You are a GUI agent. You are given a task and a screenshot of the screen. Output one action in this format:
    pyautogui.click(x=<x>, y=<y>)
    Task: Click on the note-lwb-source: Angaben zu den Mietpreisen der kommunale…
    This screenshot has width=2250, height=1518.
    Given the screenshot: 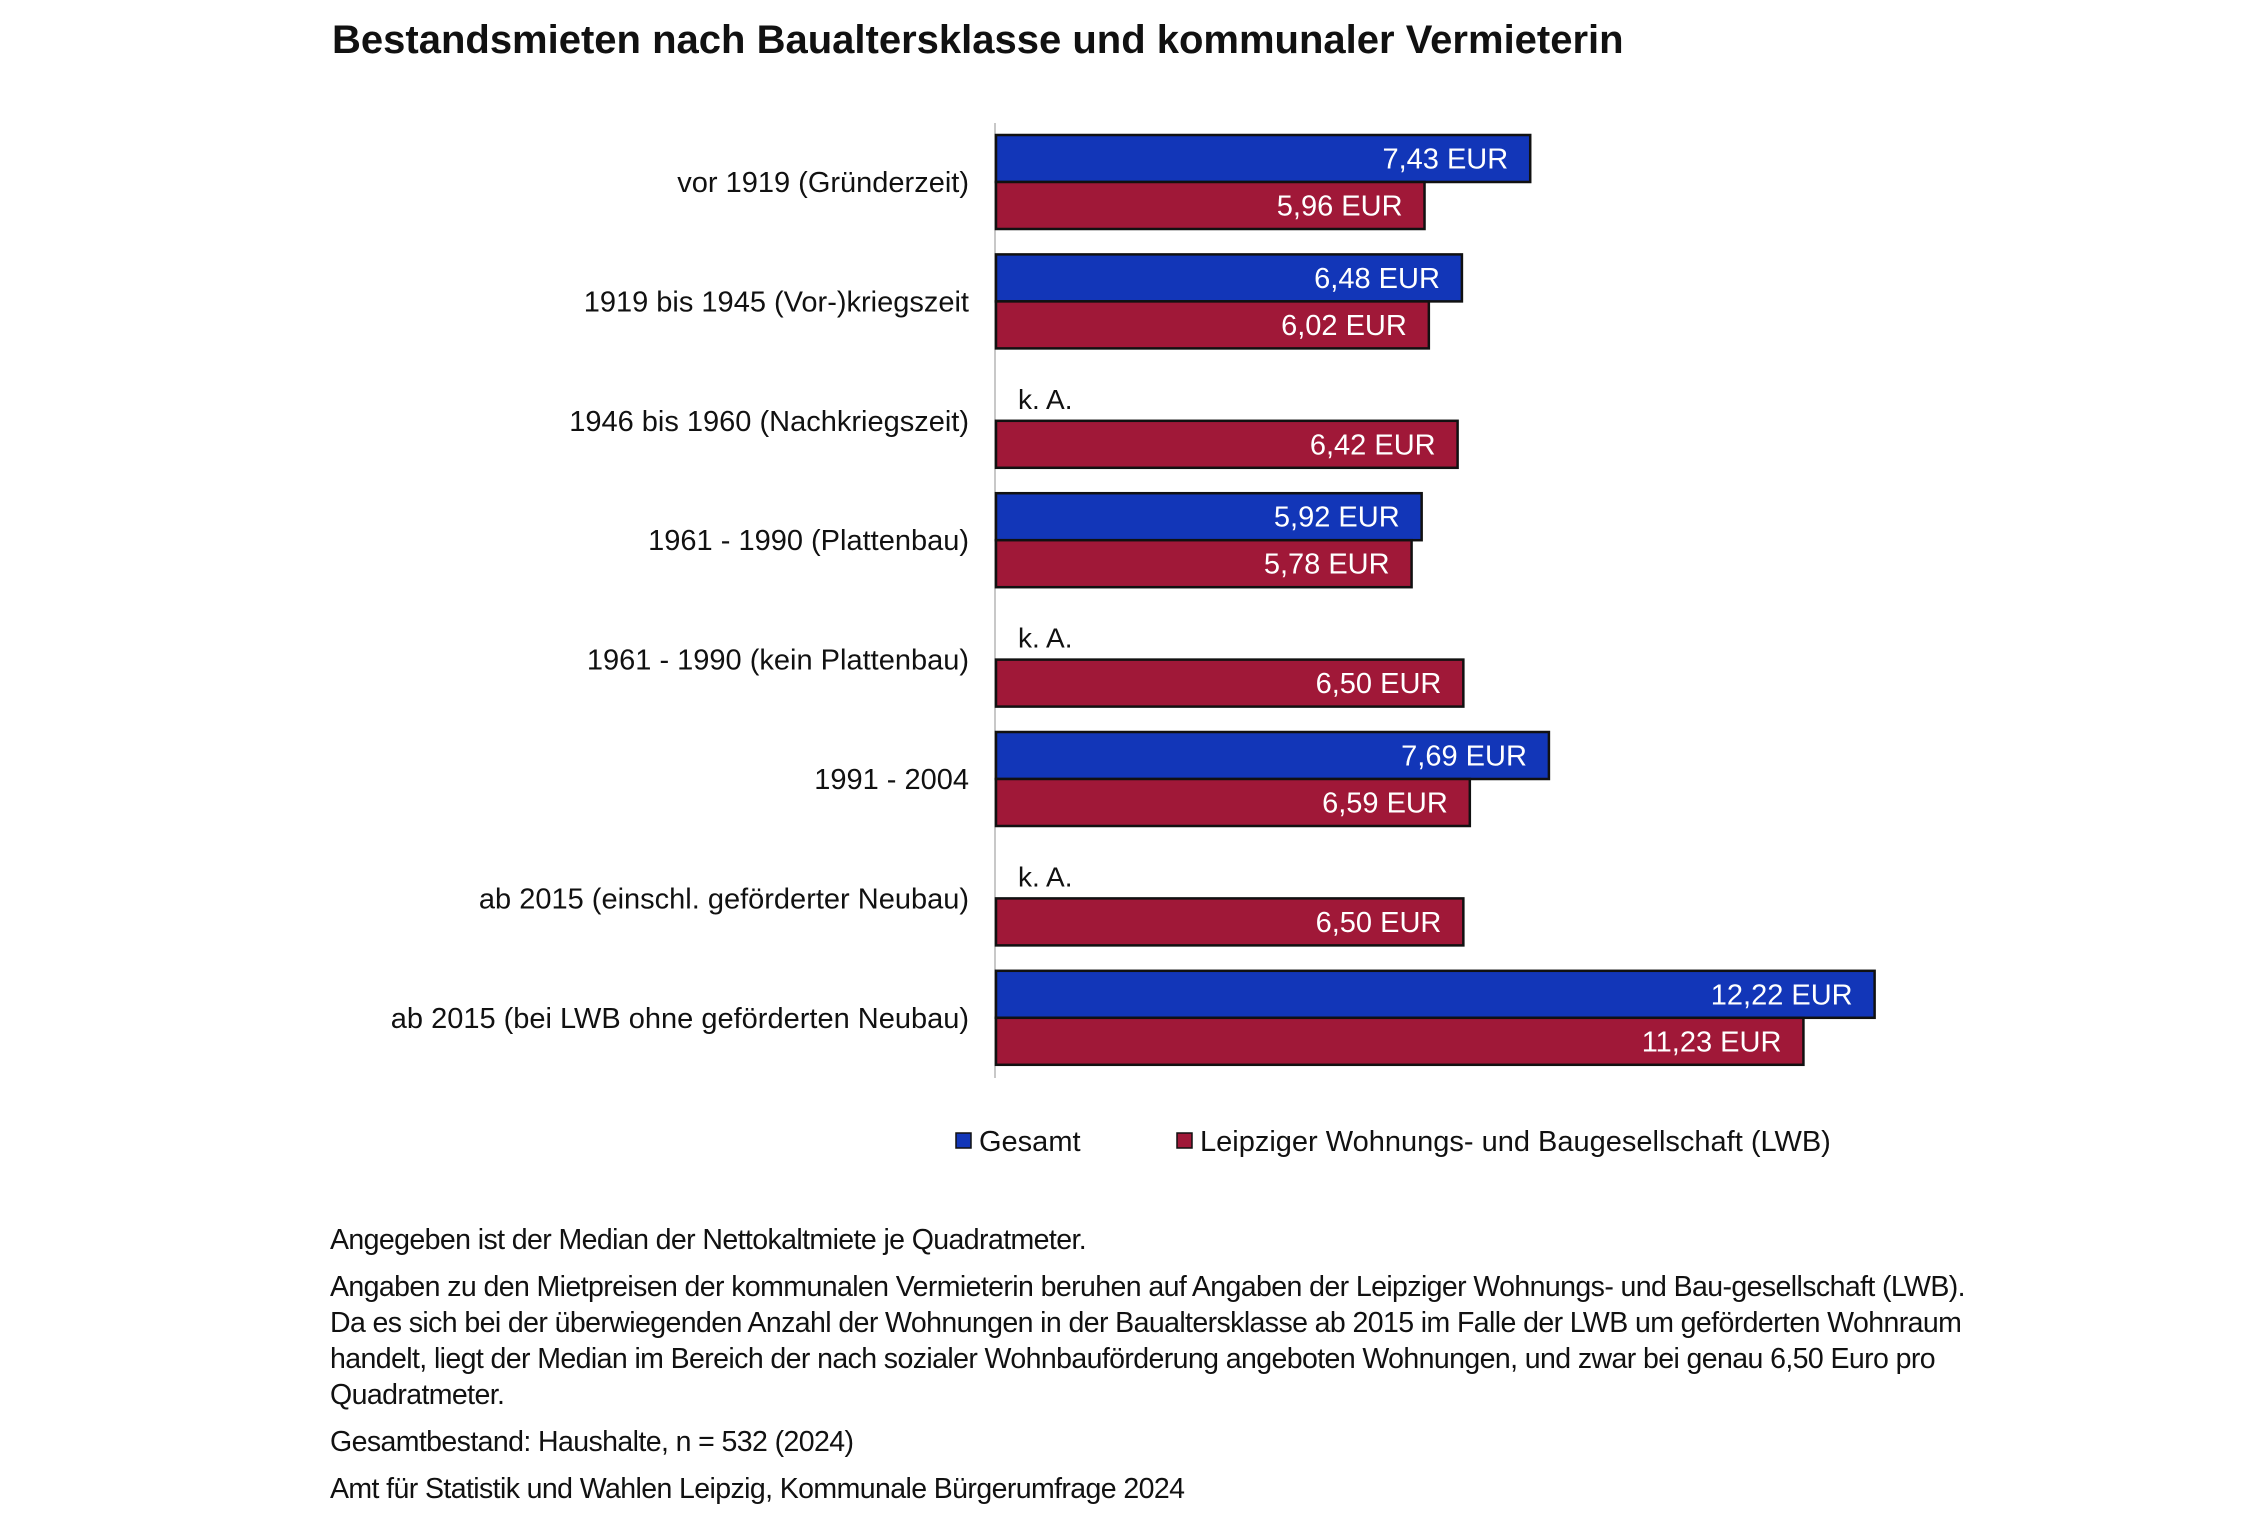 What is the action you would take?
    pyautogui.click(x=1148, y=1341)
    